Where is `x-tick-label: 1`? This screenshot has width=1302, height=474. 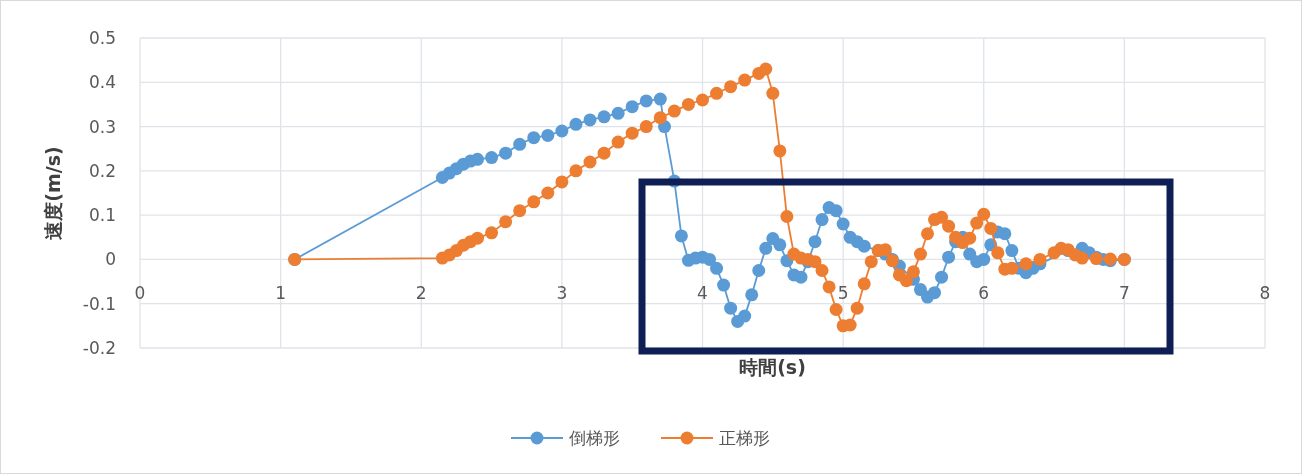 x-tick-label: 1 is located at coordinates (281, 293).